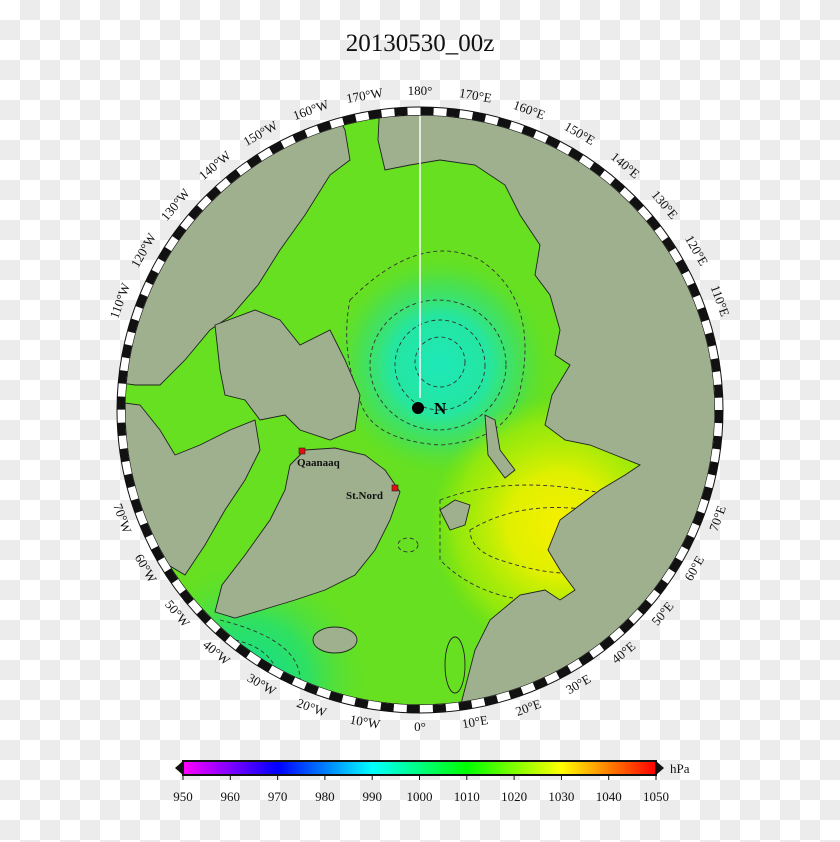 The image size is (840, 842). I want to click on longitude-label: 10°W, so click(365, 722).